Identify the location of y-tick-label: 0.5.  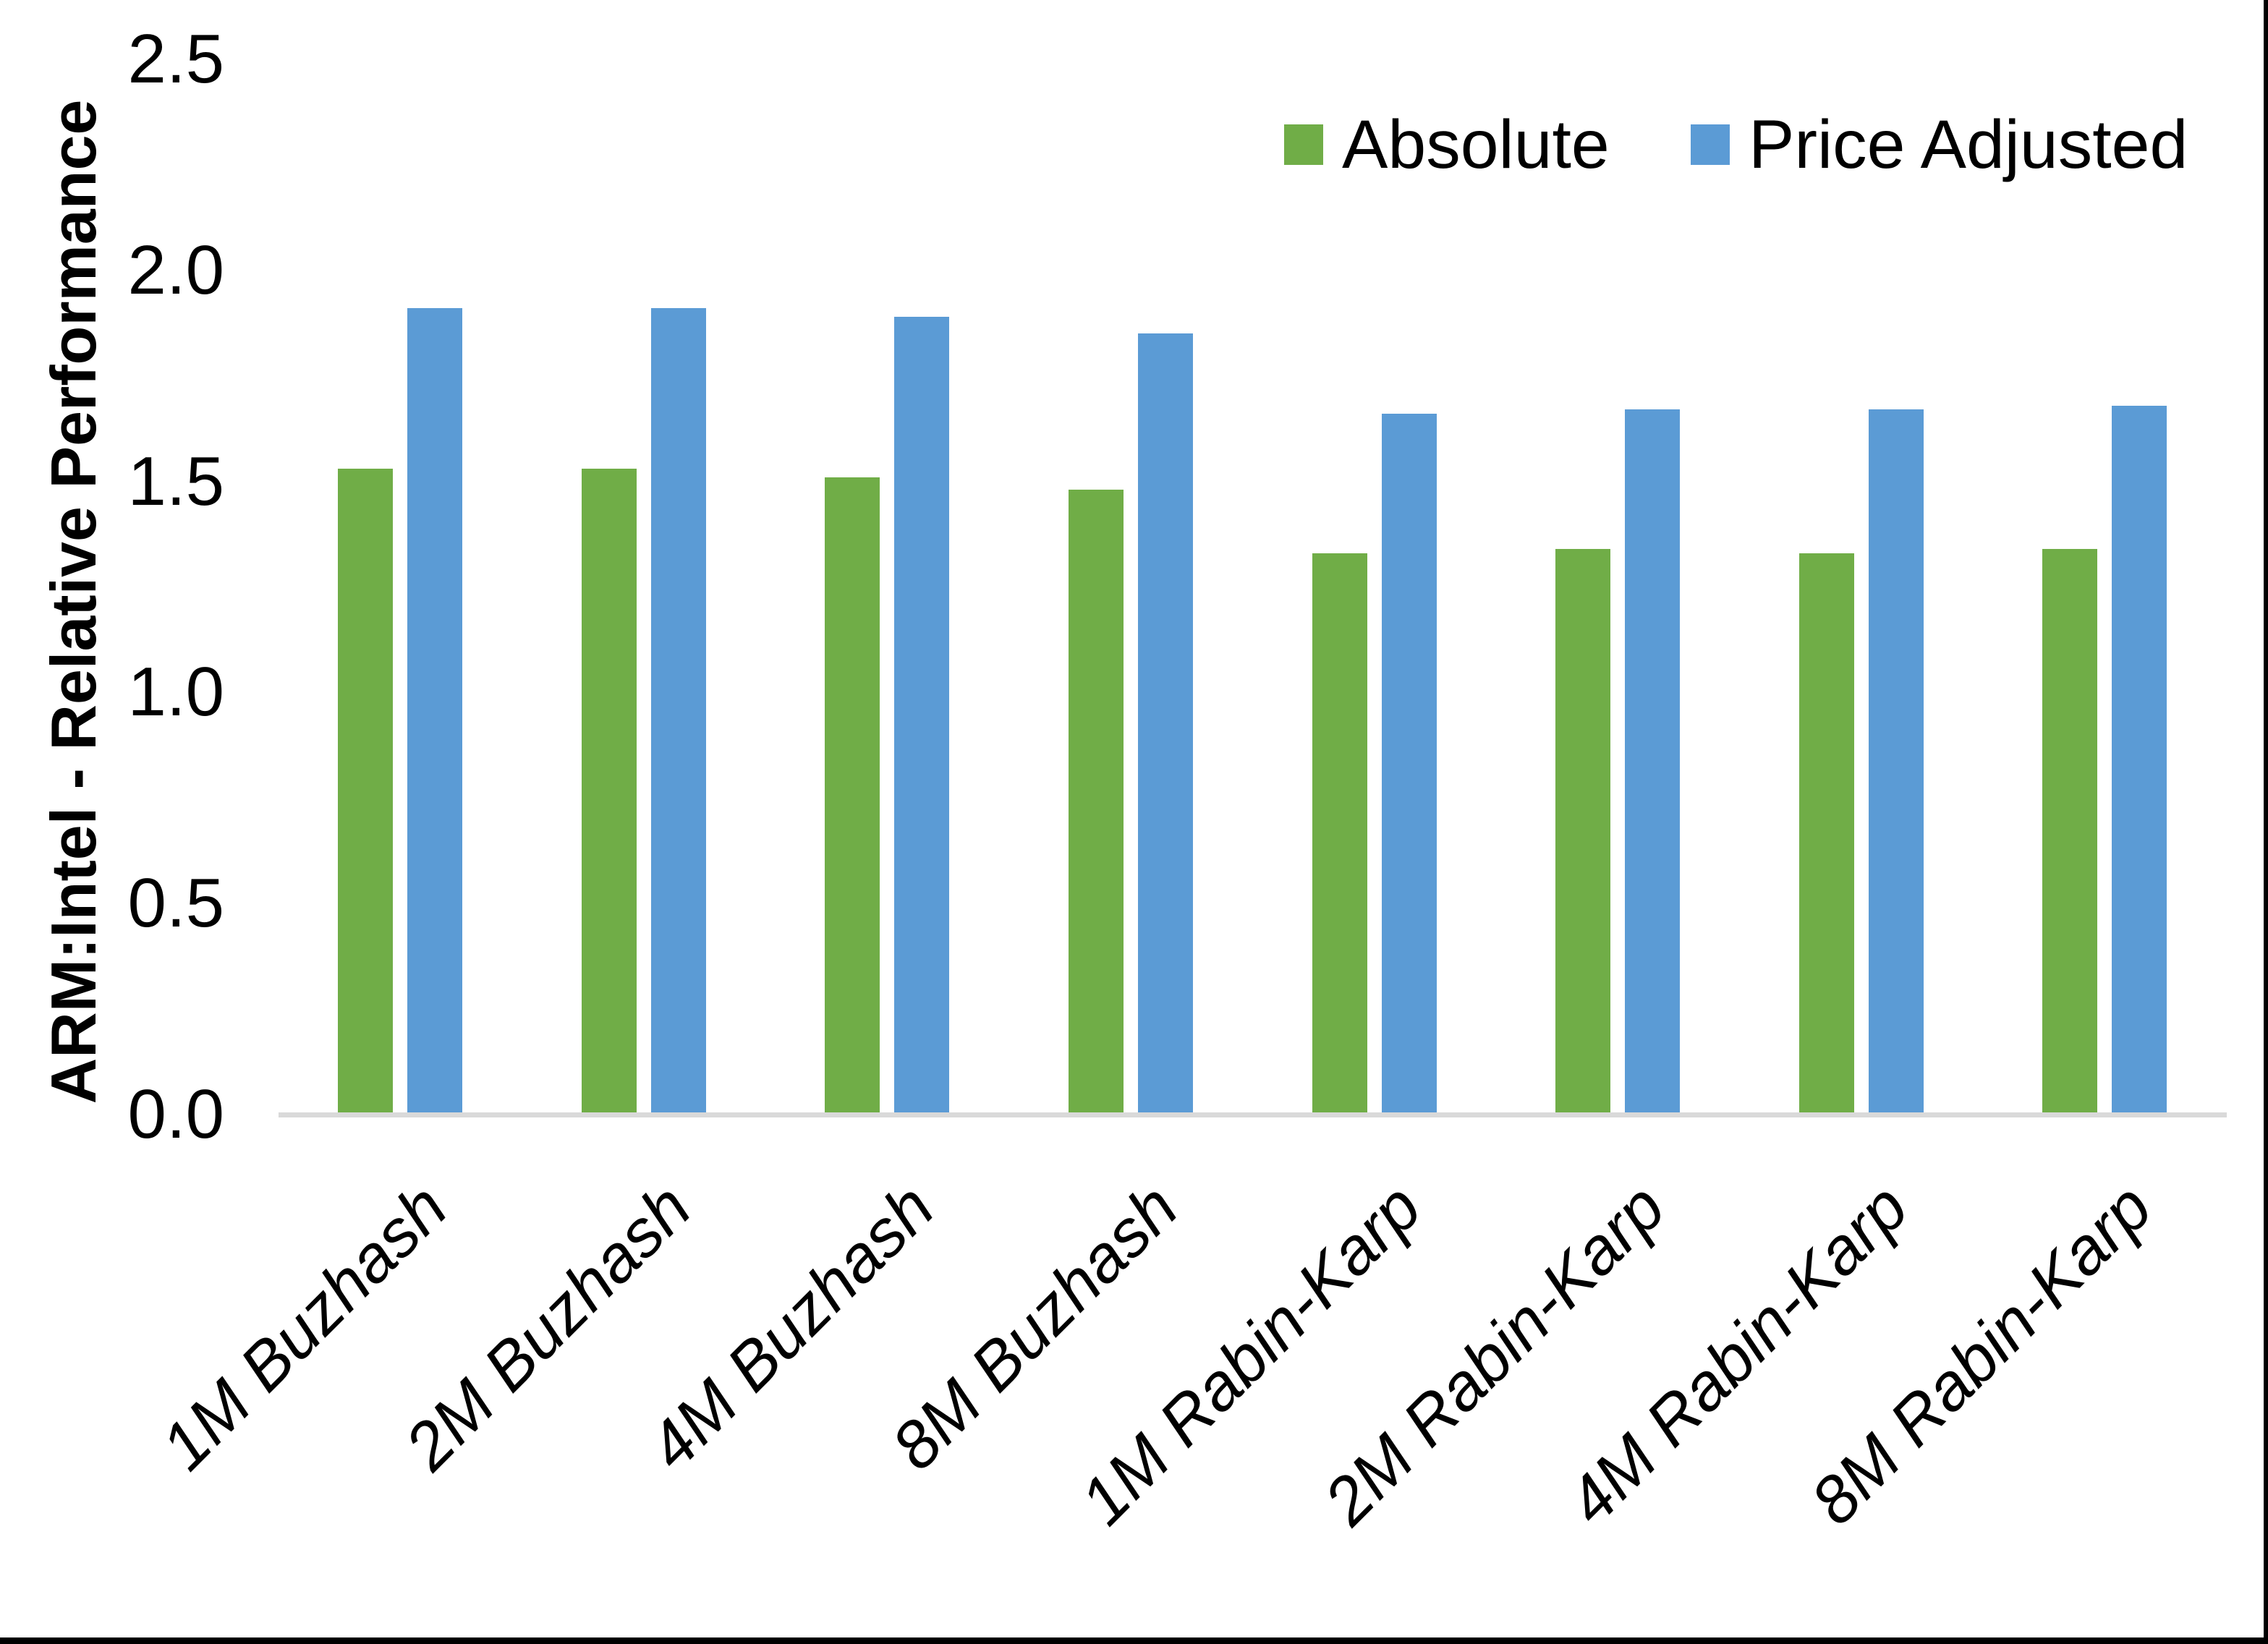
(175, 903).